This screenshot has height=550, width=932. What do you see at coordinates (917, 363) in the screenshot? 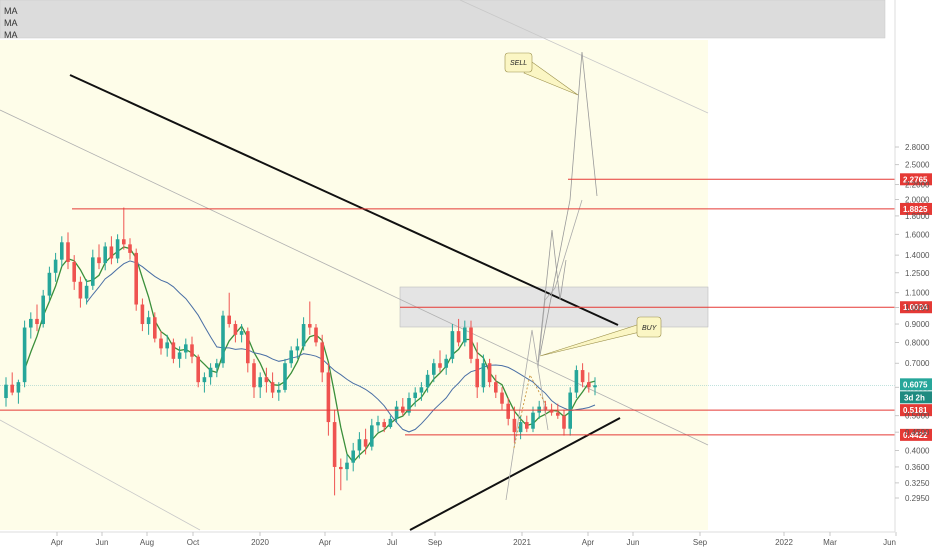
I see `y-tick-label: 0.7000` at bounding box center [917, 363].